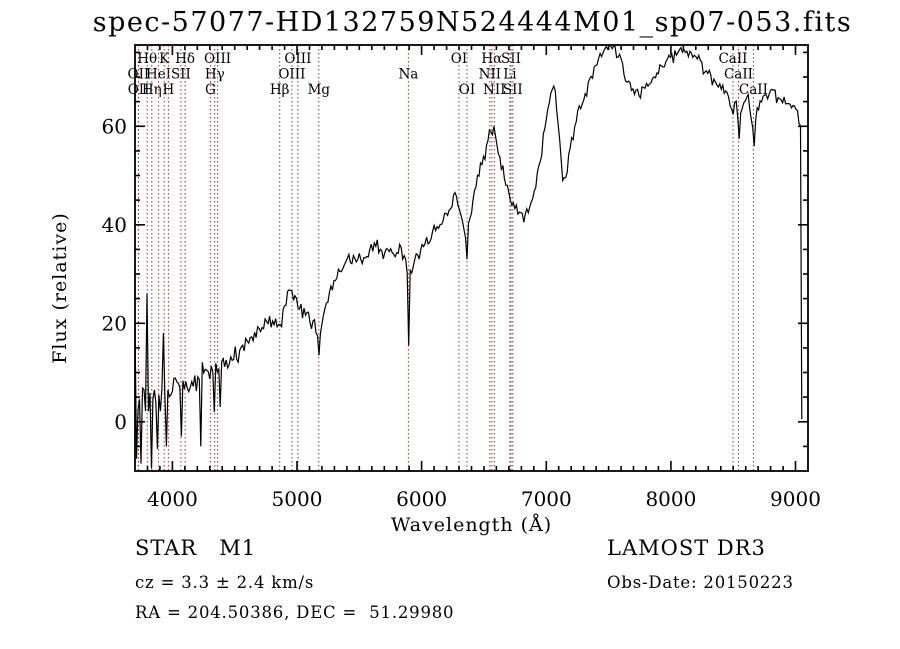 This screenshot has width=900, height=649. I want to click on spectral-line-label: HeI, so click(158, 75).